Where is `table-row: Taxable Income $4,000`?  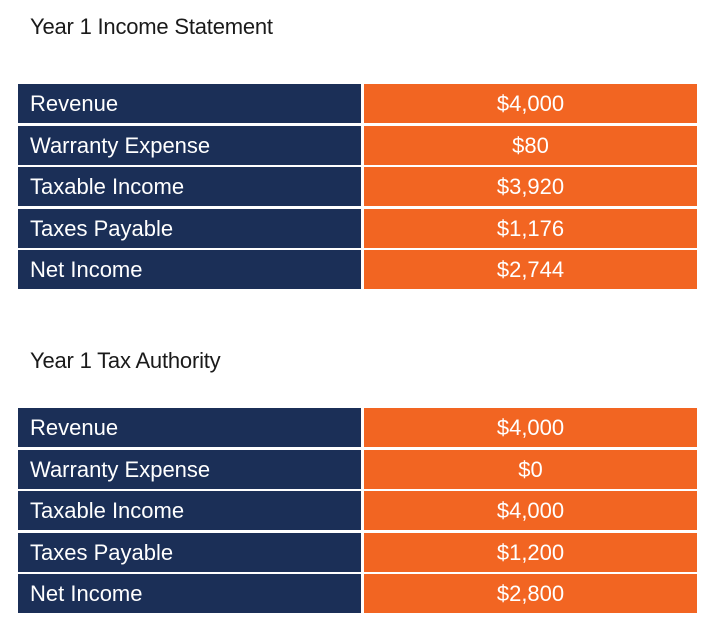
table-row: Taxable Income $4,000 is located at coordinates (357, 510).